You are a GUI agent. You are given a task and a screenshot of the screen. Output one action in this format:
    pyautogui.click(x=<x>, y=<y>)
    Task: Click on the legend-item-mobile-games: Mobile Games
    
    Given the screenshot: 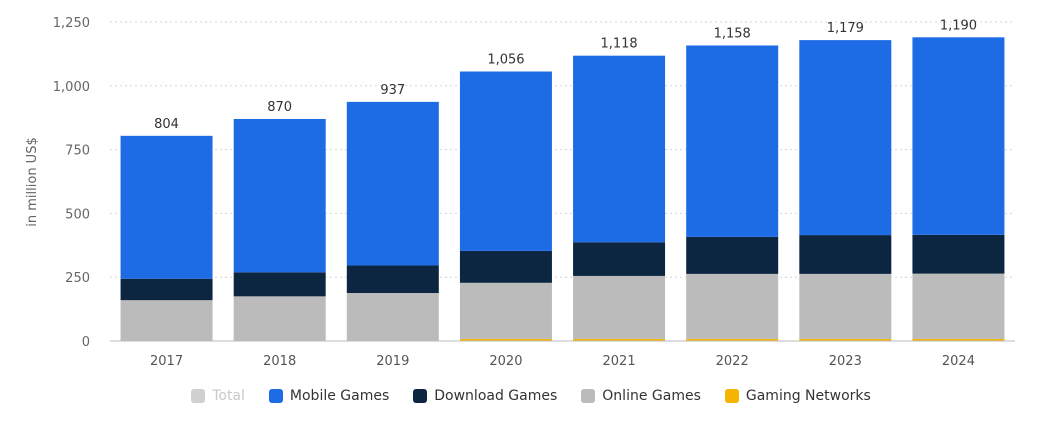 What is the action you would take?
    pyautogui.click(x=329, y=396)
    